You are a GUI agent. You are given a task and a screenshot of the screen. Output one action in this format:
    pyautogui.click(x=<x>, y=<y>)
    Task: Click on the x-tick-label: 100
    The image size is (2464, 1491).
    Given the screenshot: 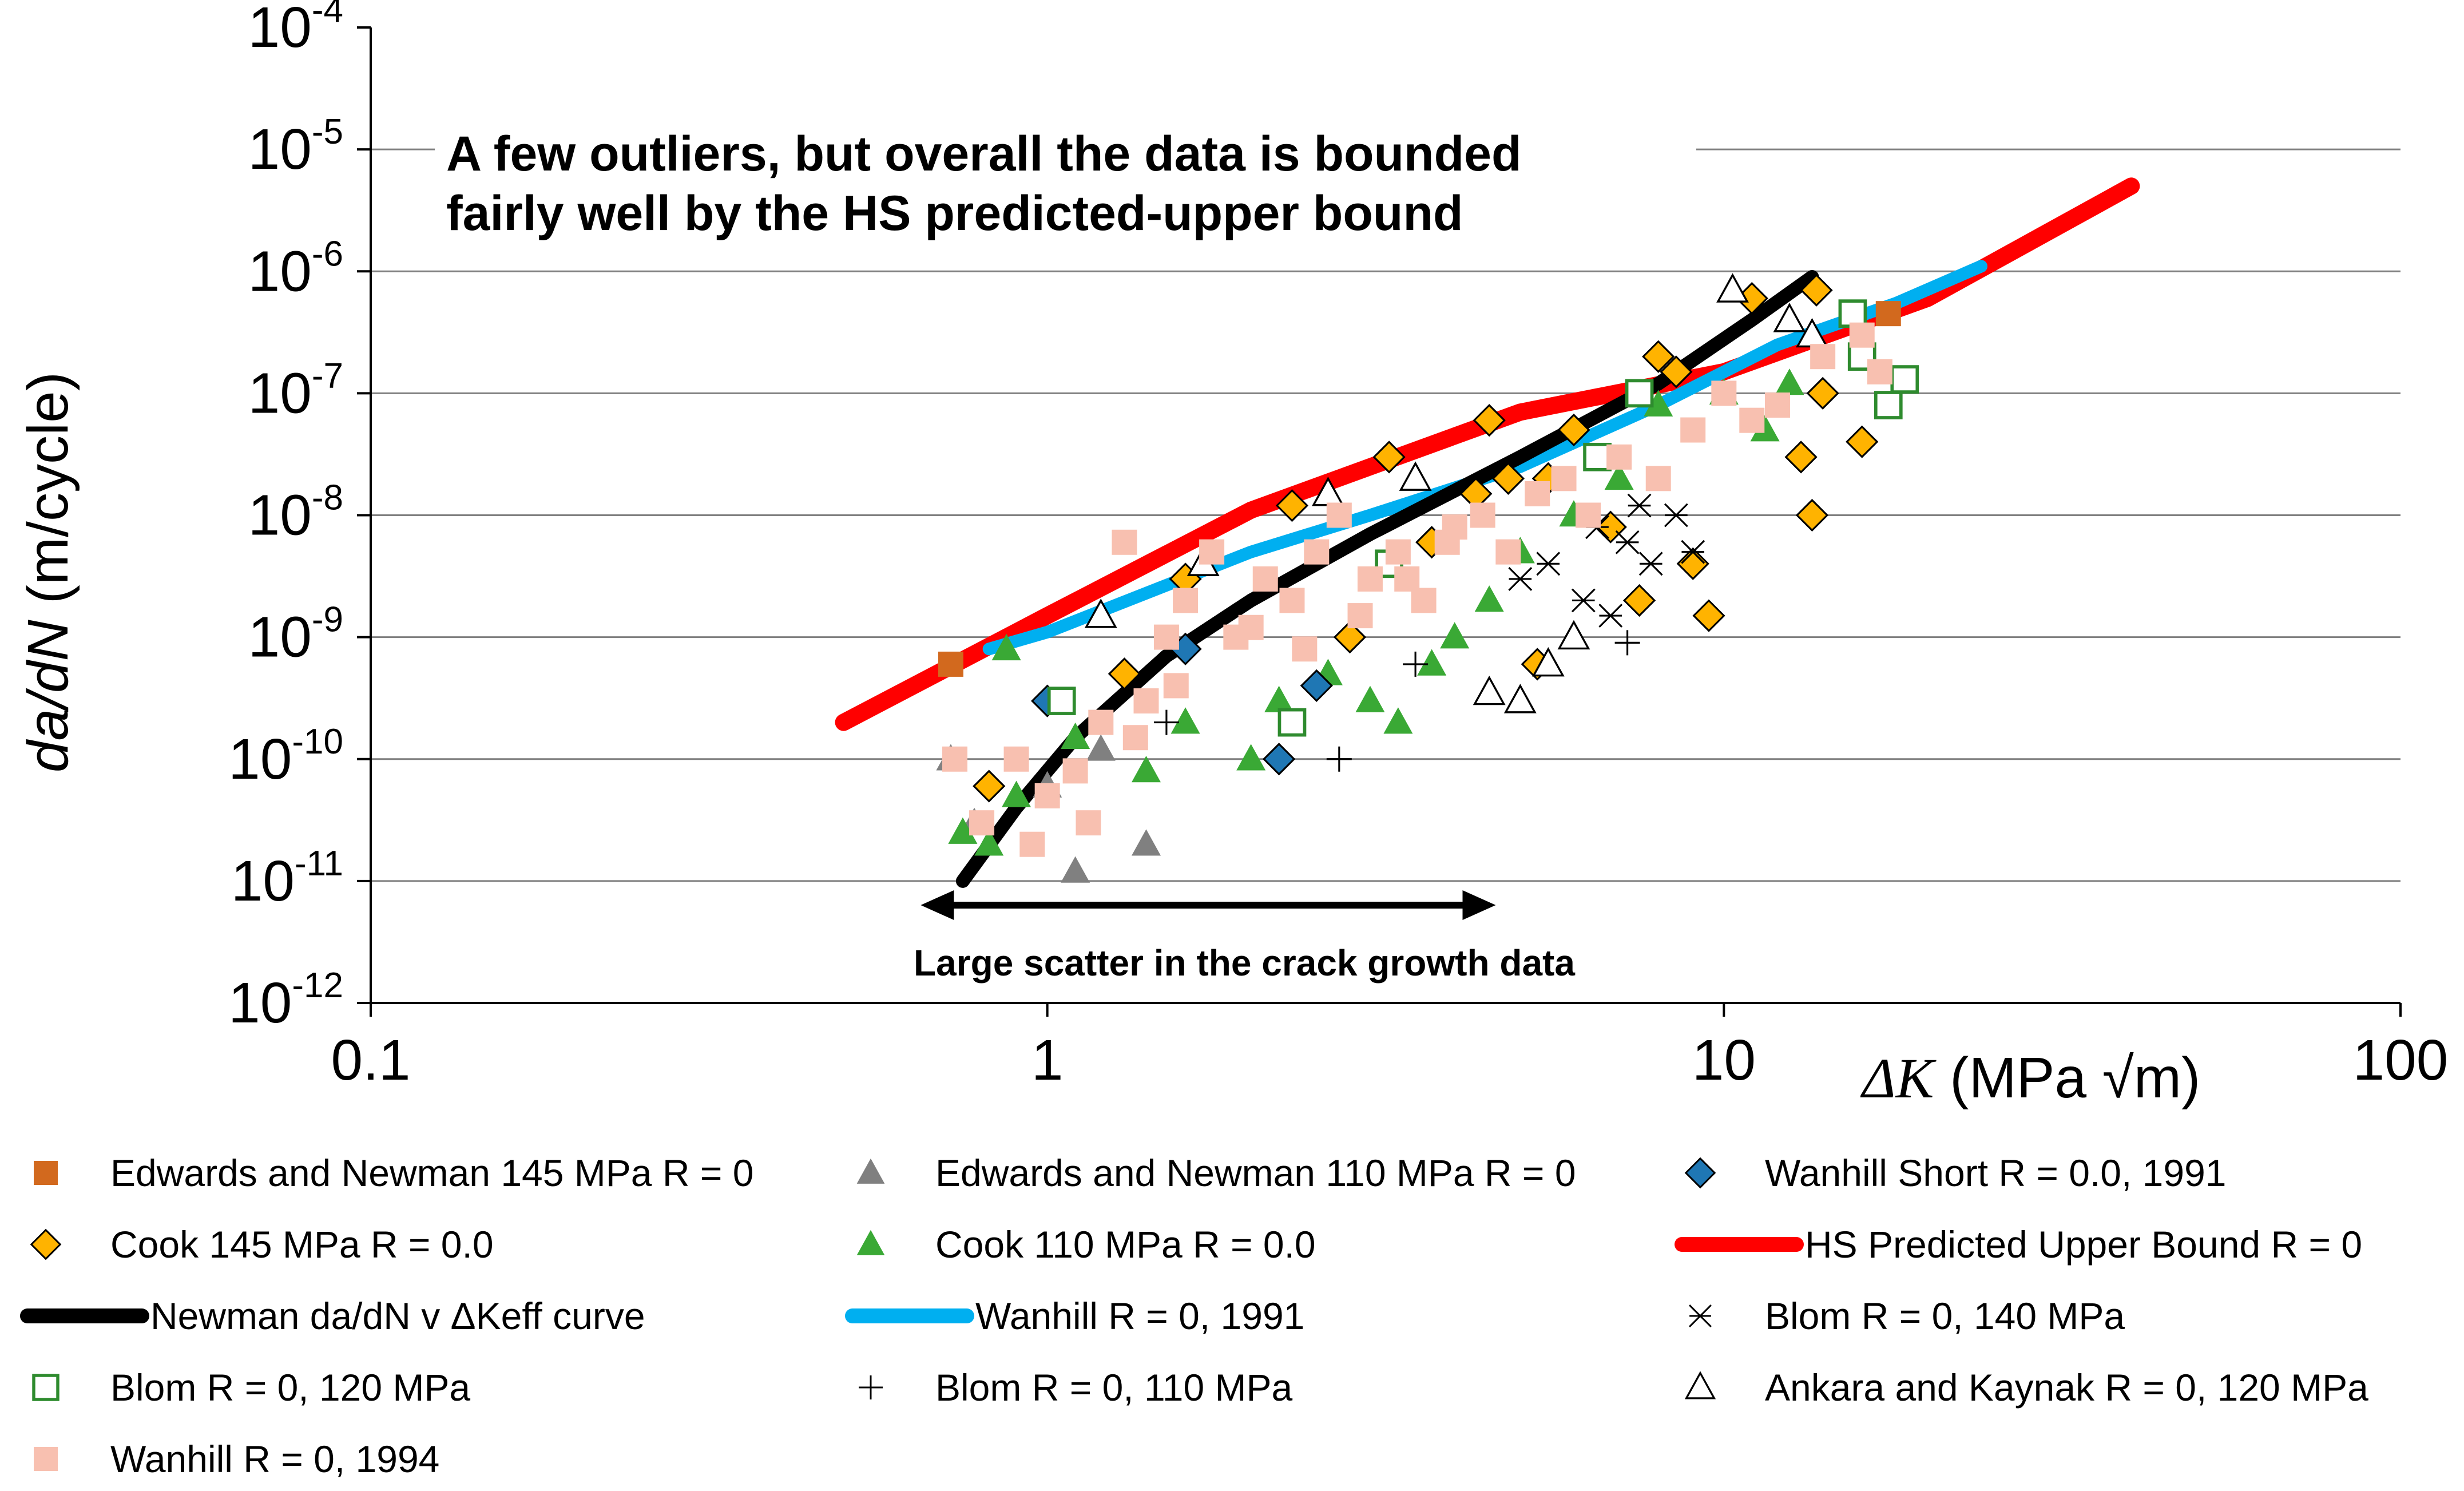 What is the action you would take?
    pyautogui.click(x=2401, y=1060)
    